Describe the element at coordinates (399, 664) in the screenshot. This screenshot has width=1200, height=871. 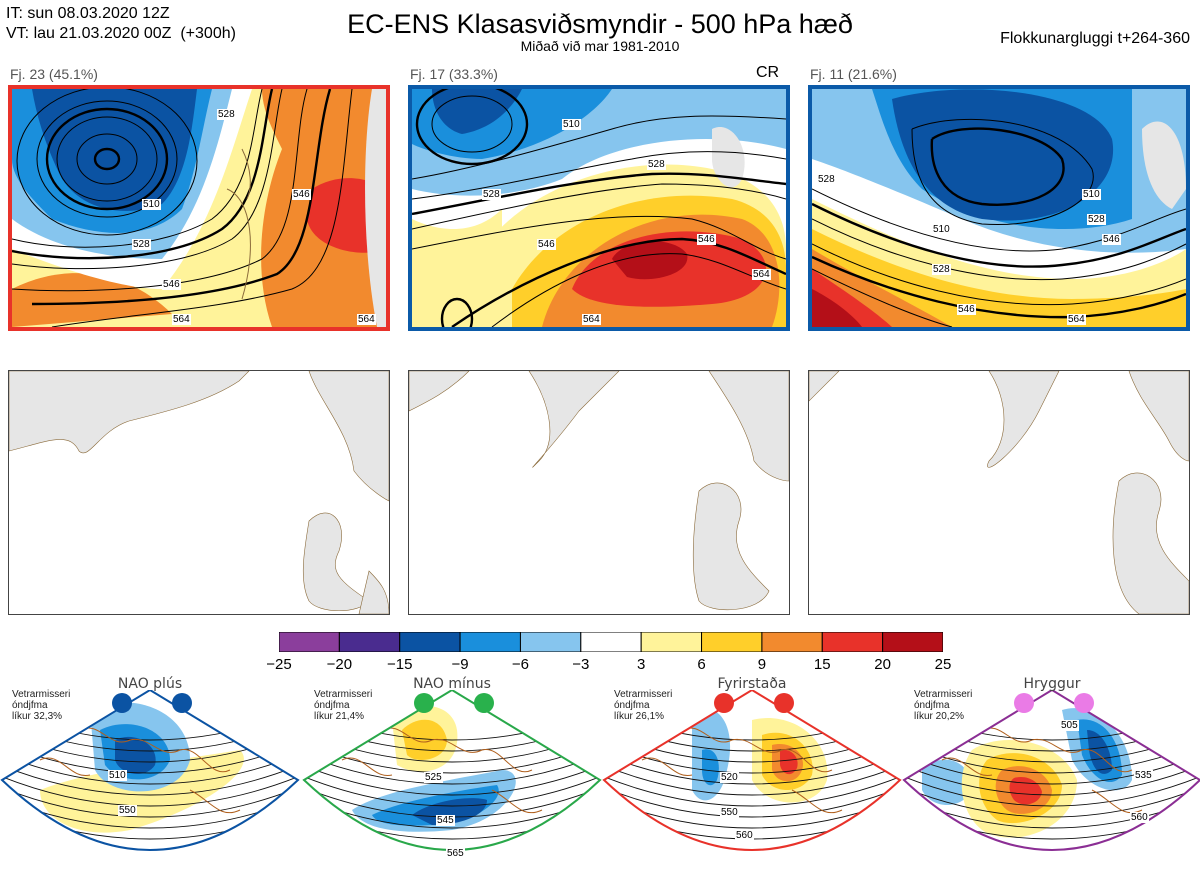
I see `colorbar-tick-label: −15` at that location.